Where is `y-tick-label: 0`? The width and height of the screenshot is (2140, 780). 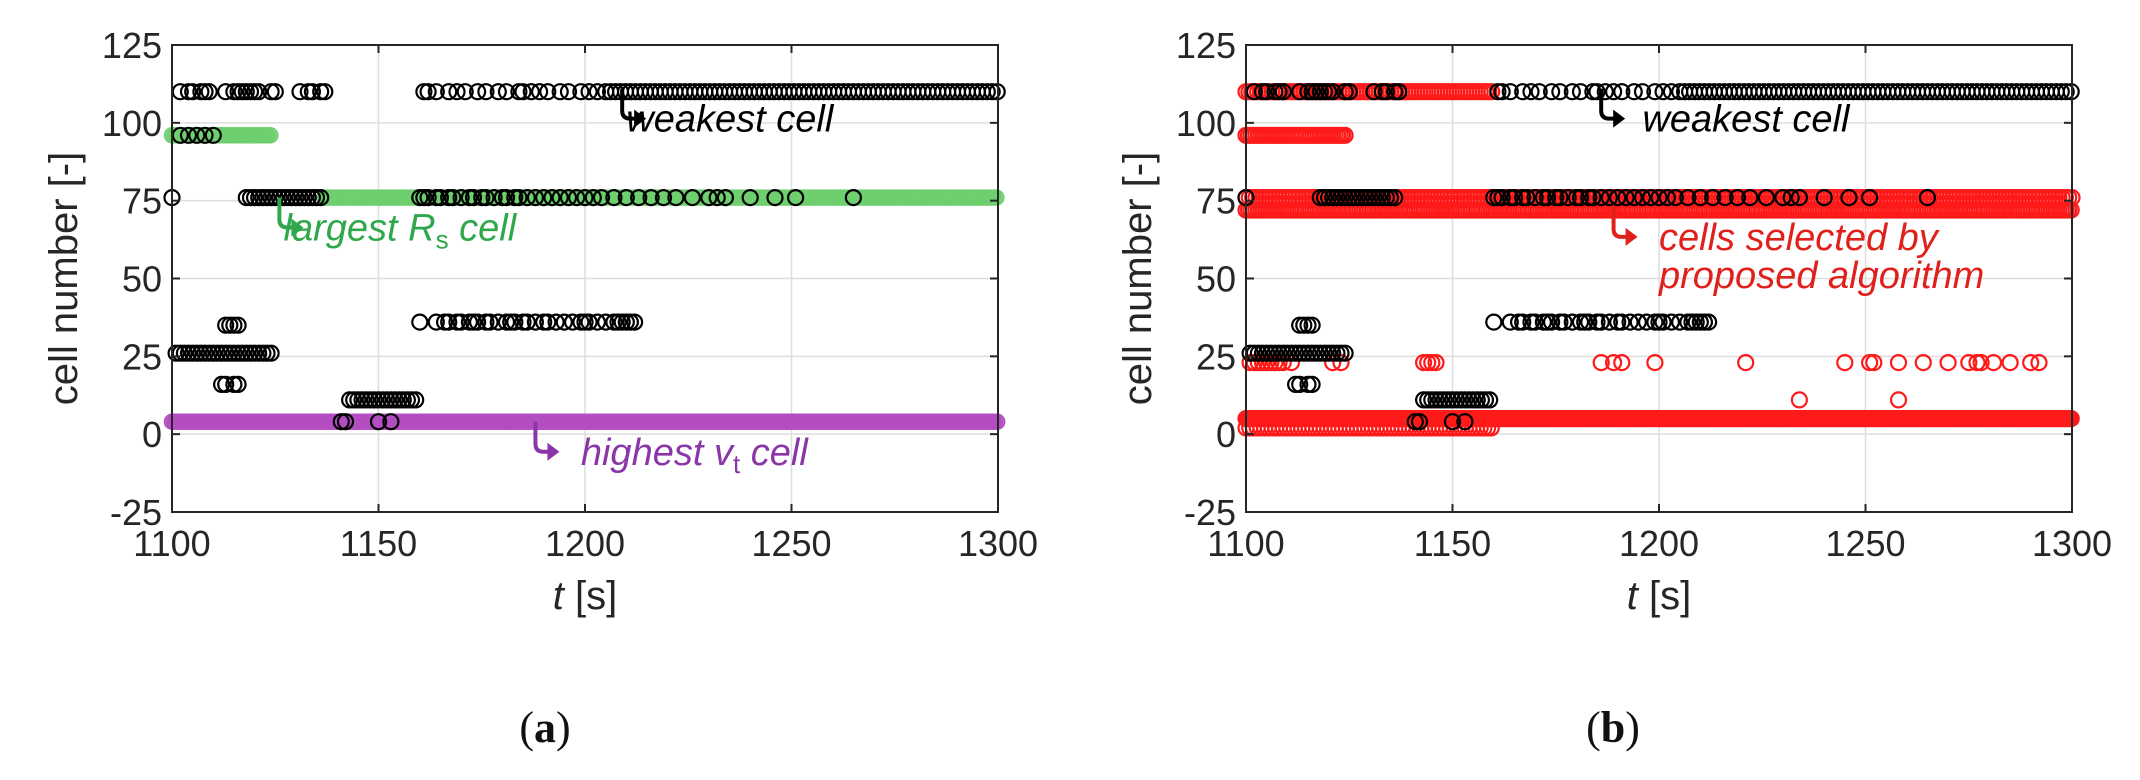
y-tick-label: 0 is located at coordinates (1226, 434).